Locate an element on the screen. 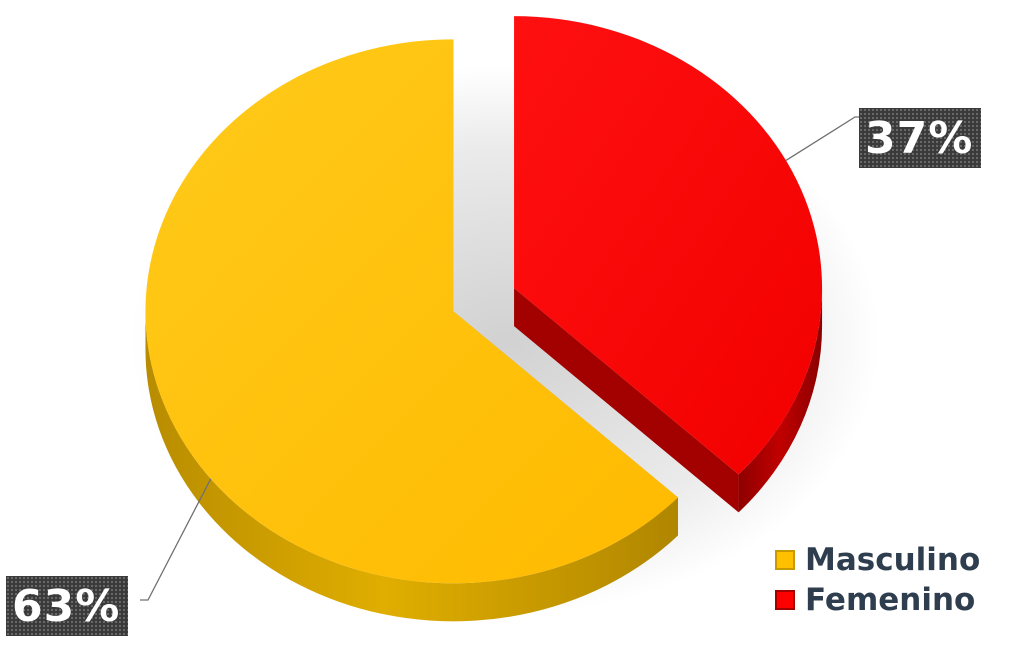  legend-item-masculino: Masculino is located at coordinates (877, 560).